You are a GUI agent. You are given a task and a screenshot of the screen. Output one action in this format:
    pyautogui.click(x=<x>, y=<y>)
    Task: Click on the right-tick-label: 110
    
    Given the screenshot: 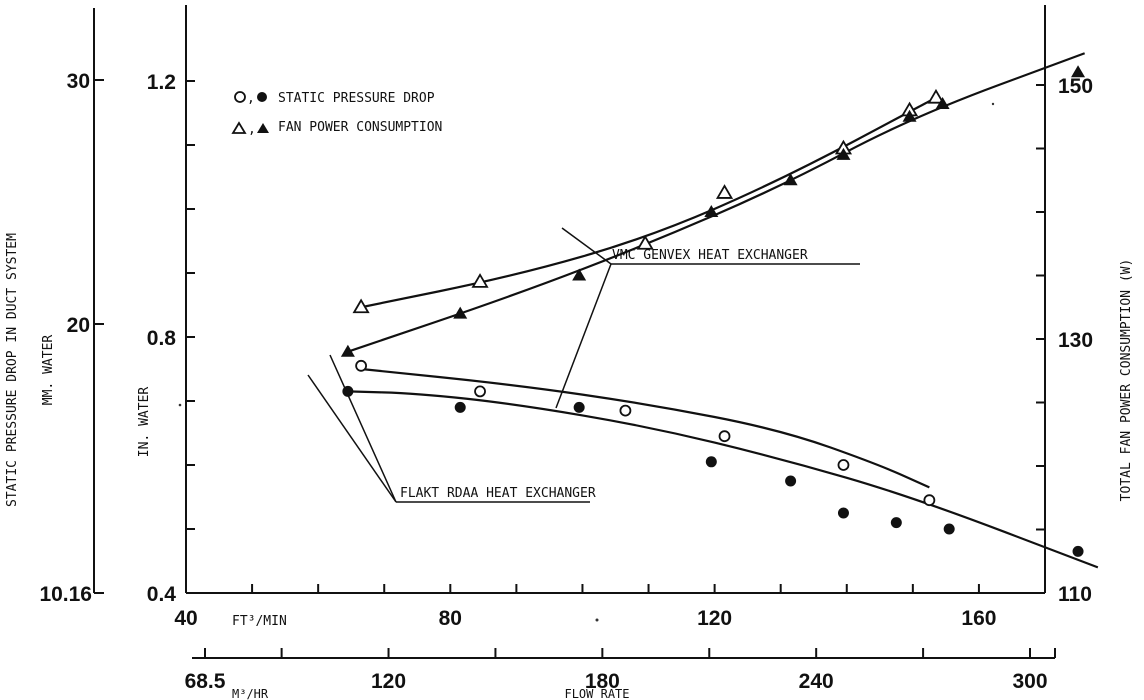 What is the action you would take?
    pyautogui.click(x=1075, y=594)
    